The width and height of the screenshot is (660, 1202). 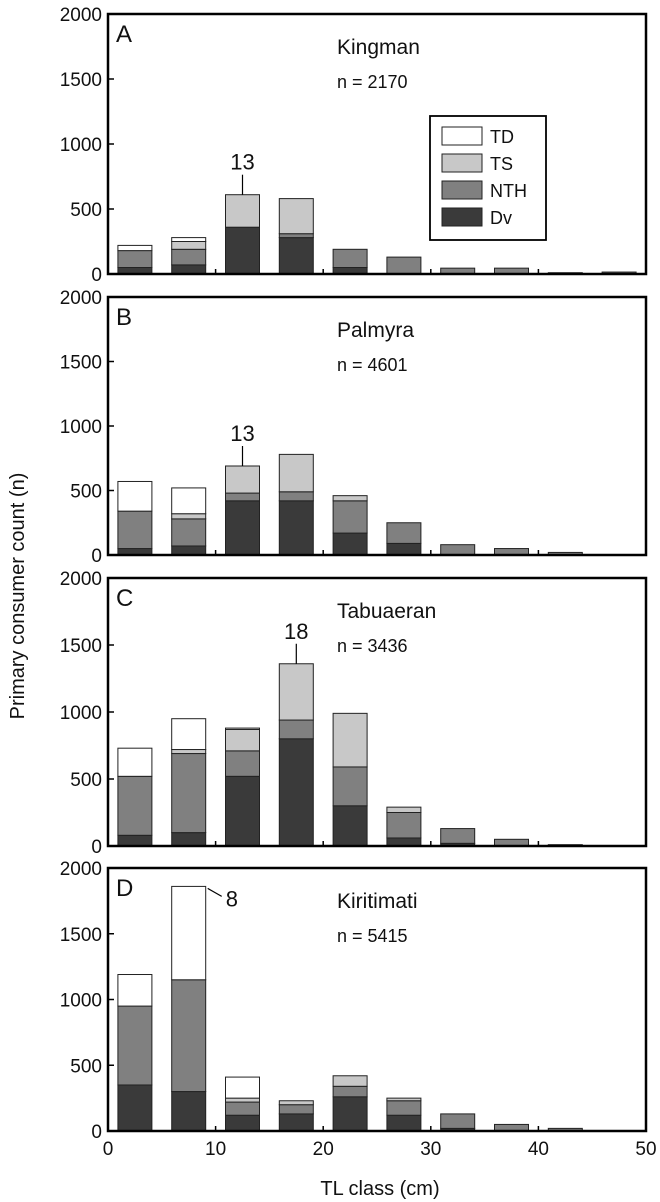 I want to click on annotation-label: 8, so click(x=232, y=898).